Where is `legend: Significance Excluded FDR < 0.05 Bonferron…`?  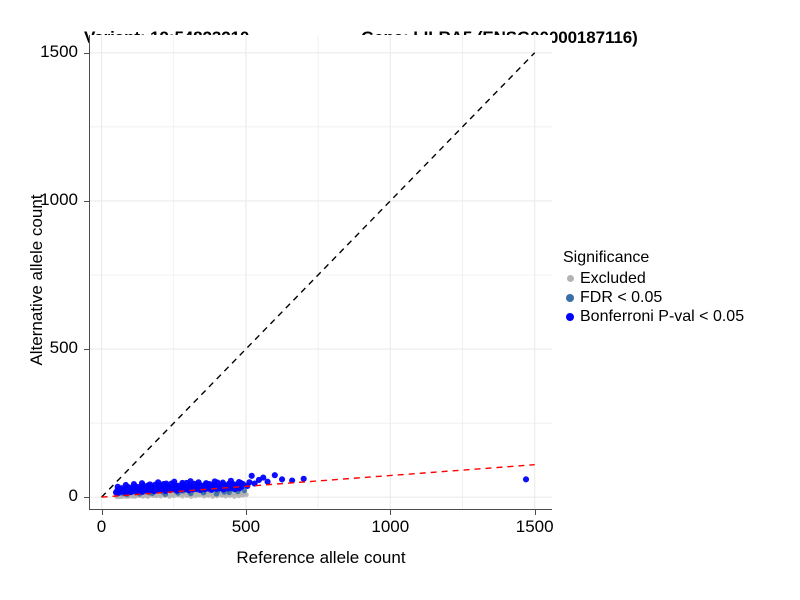 legend: Significance Excluded FDR < 0.05 Bonferron… is located at coordinates (653, 287).